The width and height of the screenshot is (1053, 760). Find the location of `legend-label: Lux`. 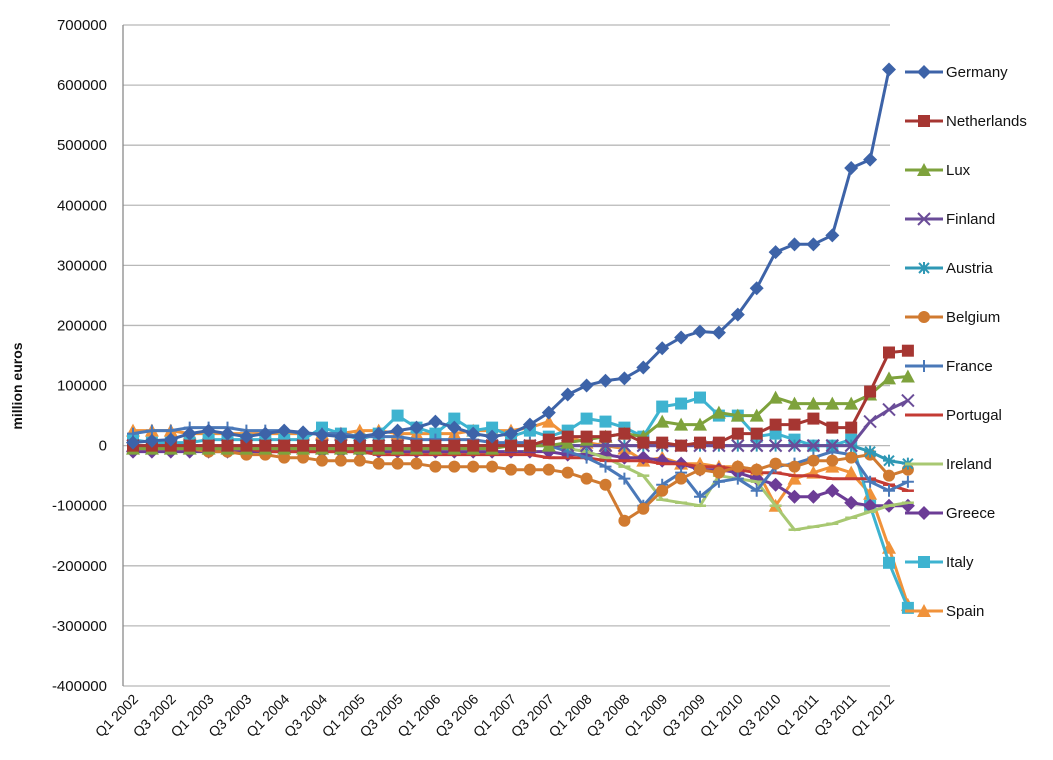

legend-label: Lux is located at coordinates (958, 170).